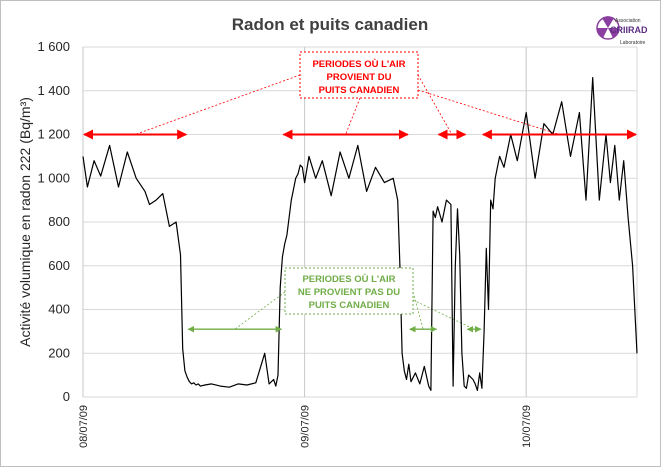  What do you see at coordinates (53, 177) in the screenshot?
I see `y-tick-label: 1 000` at bounding box center [53, 177].